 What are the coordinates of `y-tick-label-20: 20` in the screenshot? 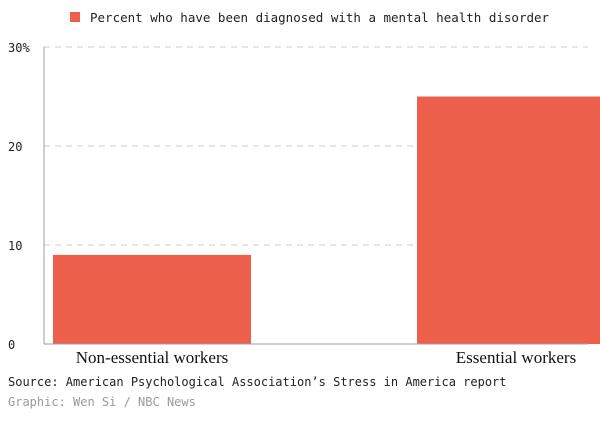 It's located at (15, 147).